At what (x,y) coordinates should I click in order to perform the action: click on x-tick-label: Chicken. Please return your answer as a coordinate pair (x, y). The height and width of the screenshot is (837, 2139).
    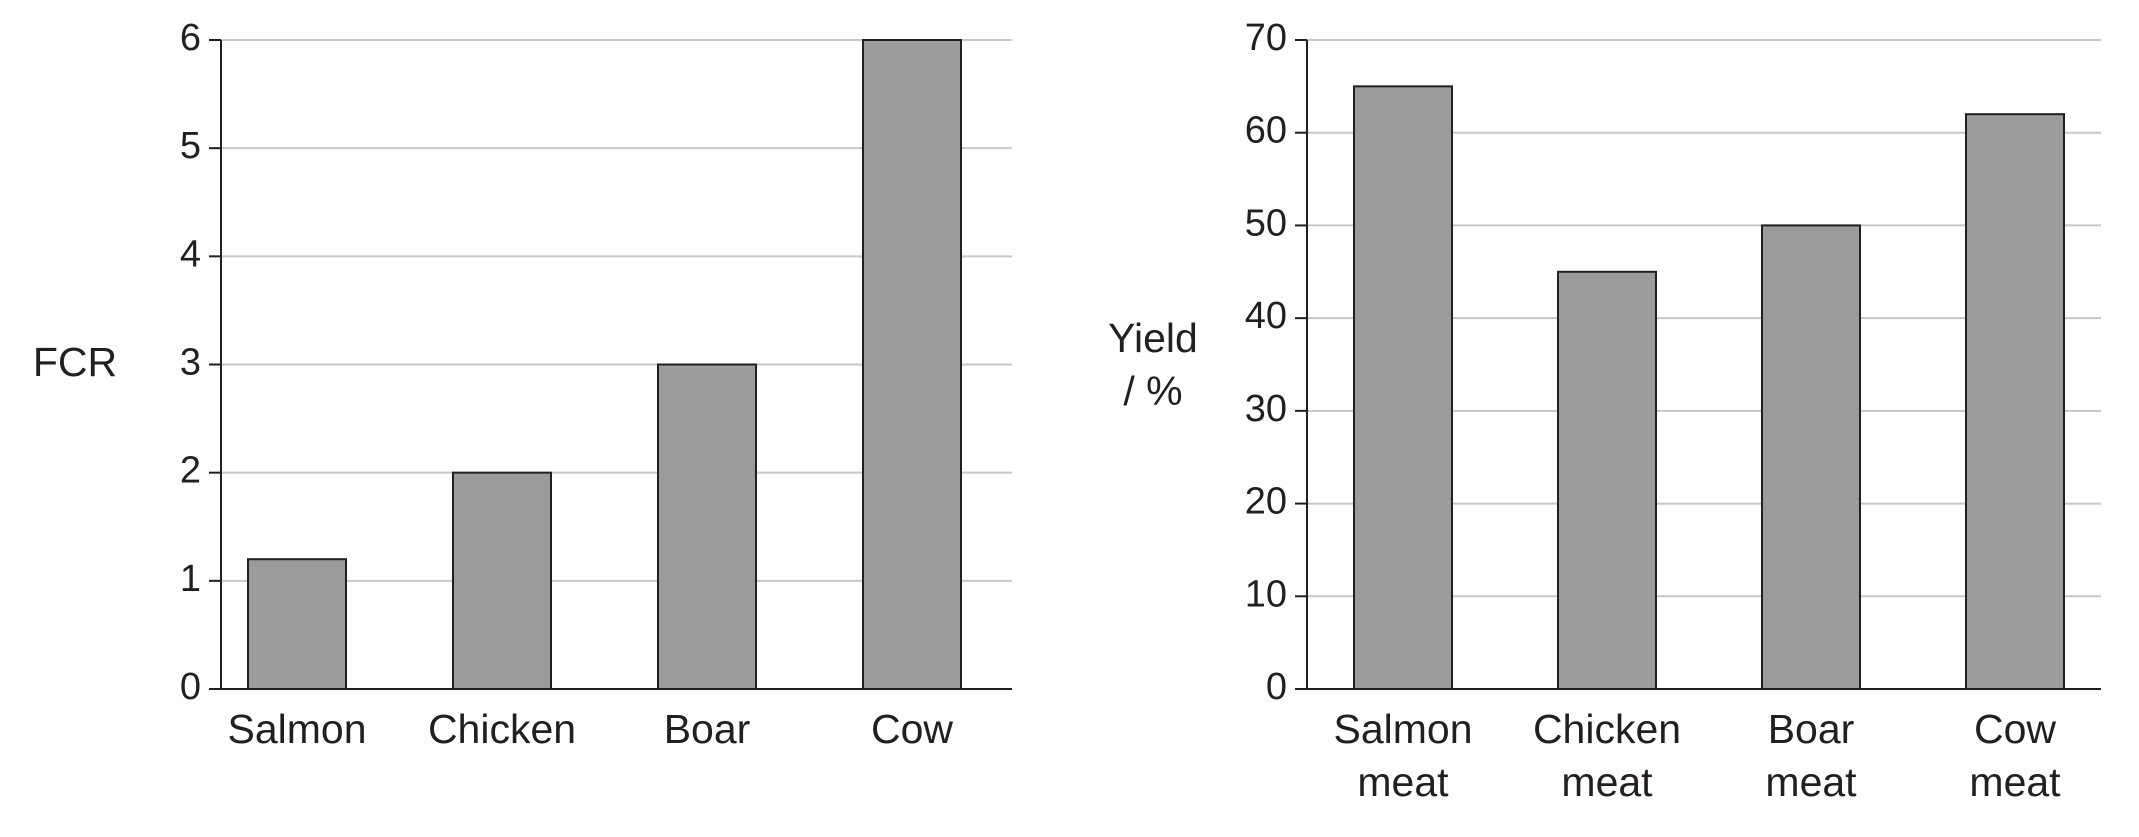
    Looking at the image, I should click on (502, 729).